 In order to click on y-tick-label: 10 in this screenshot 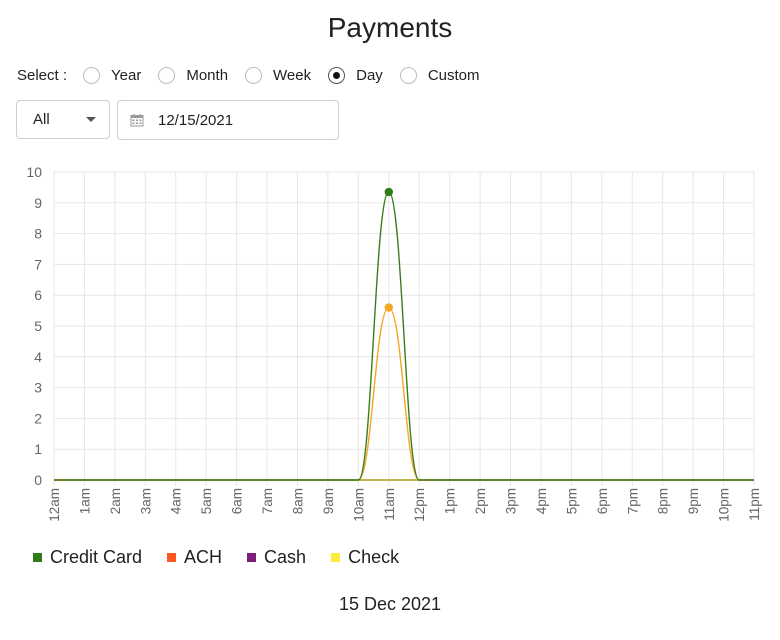, I will do `click(34, 172)`.